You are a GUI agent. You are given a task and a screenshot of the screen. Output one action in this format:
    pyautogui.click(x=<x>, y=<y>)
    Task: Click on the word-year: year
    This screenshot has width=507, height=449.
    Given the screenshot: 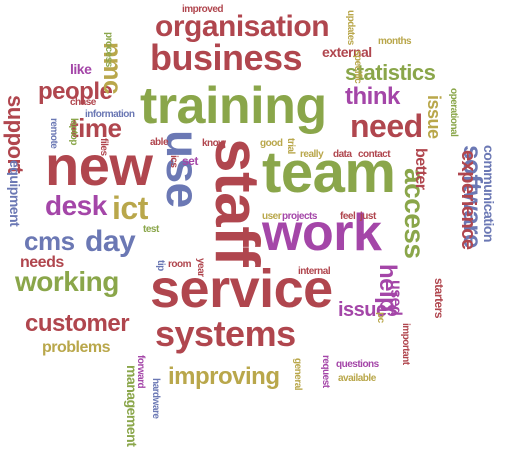 What is the action you would take?
    pyautogui.click(x=200, y=267)
    